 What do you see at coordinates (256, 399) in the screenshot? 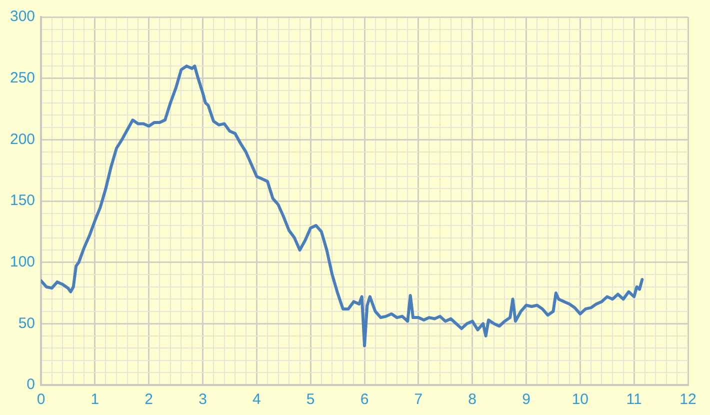
I see `x-tick-label: 4` at bounding box center [256, 399].